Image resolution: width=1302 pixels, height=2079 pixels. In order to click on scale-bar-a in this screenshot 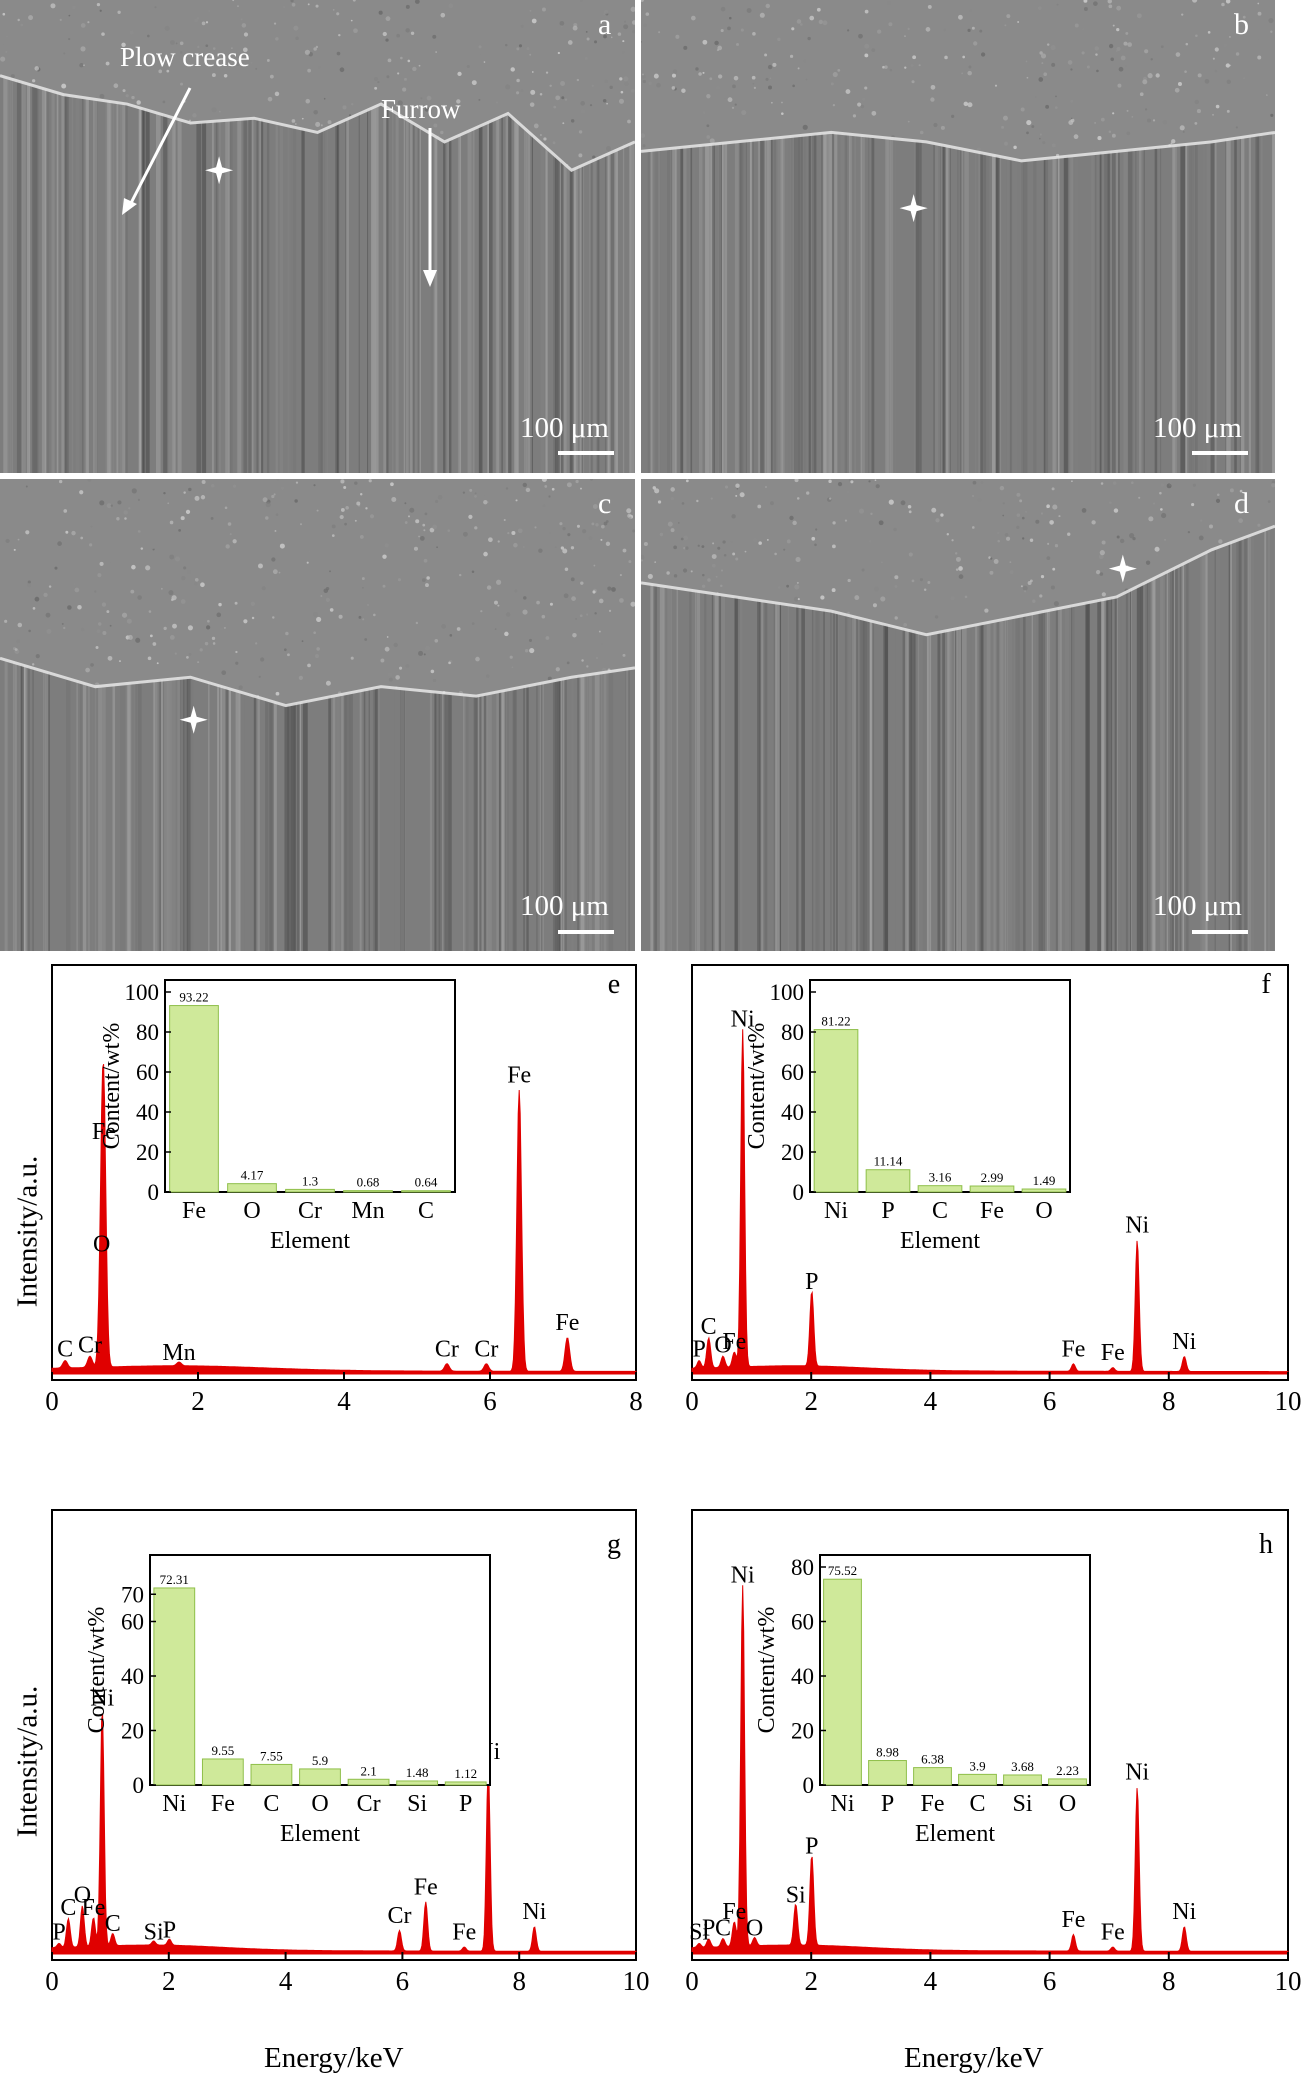, I will do `click(586, 453)`.